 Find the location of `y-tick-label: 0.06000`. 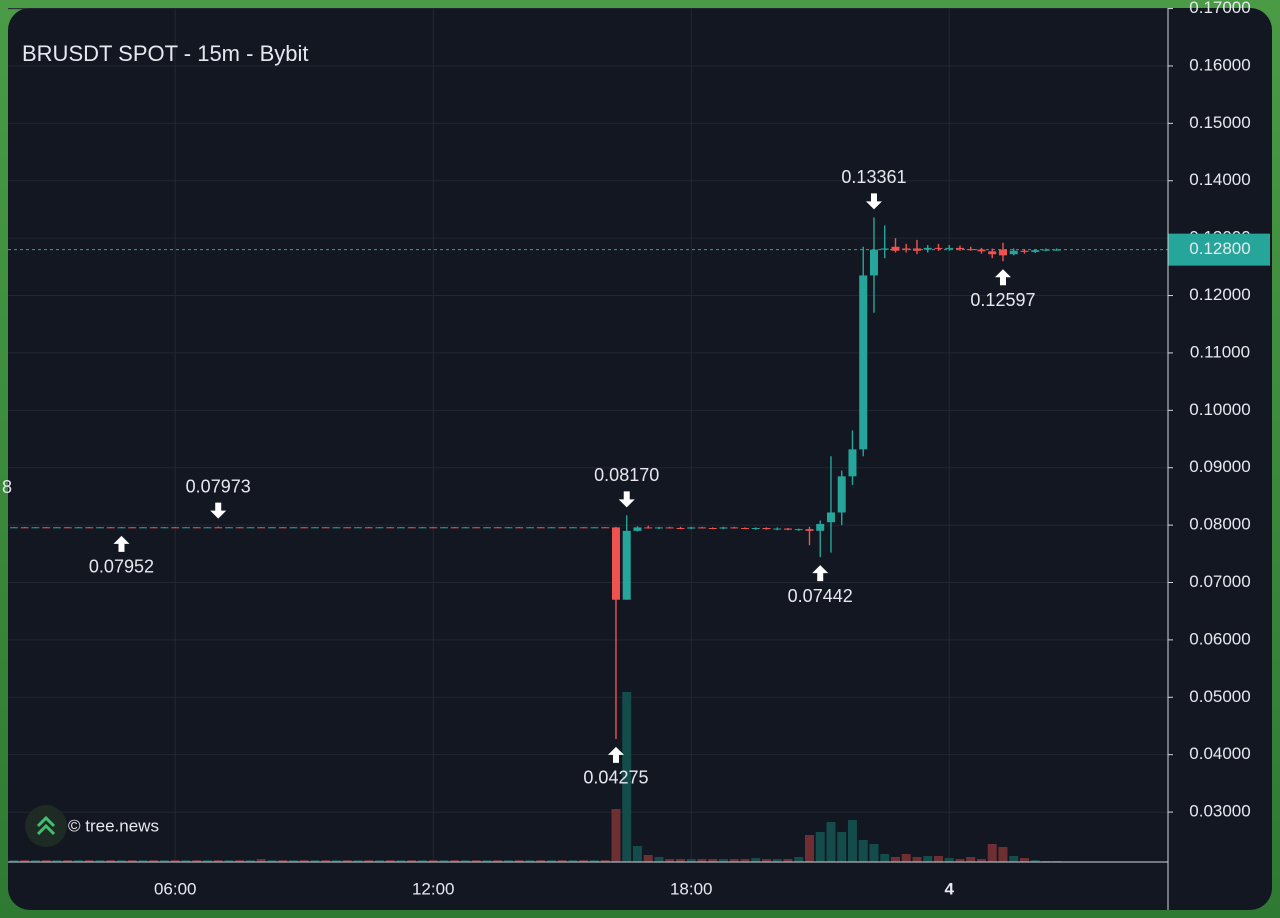

y-tick-label: 0.06000 is located at coordinates (1219, 638).